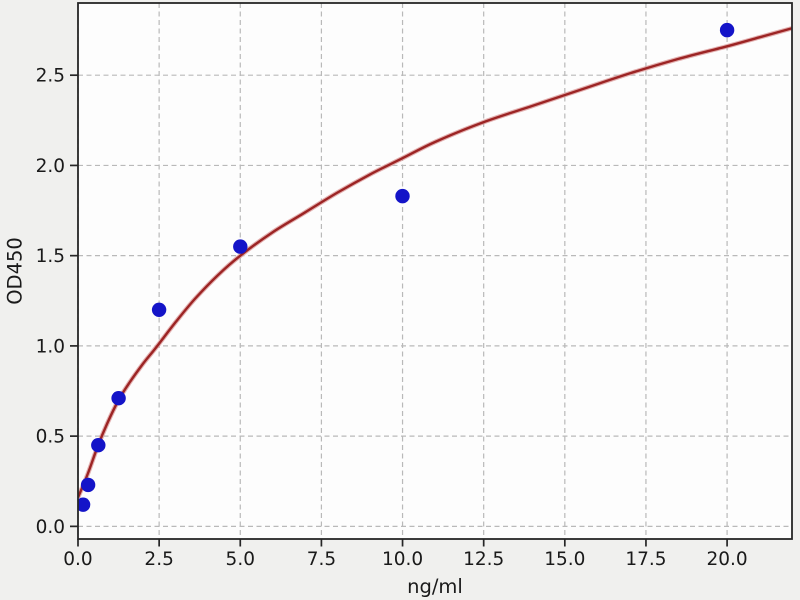 The width and height of the screenshot is (800, 600). What do you see at coordinates (158, 559) in the screenshot?
I see `x-tick-label: 2.5` at bounding box center [158, 559].